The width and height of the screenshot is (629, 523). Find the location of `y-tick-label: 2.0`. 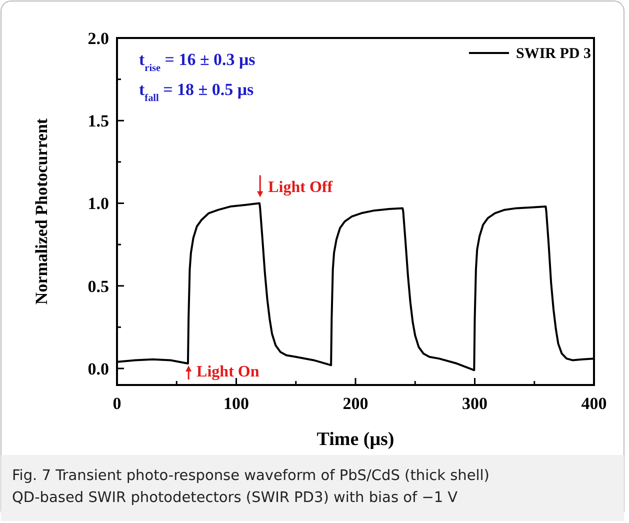

y-tick-label: 2.0 is located at coordinates (98, 38).